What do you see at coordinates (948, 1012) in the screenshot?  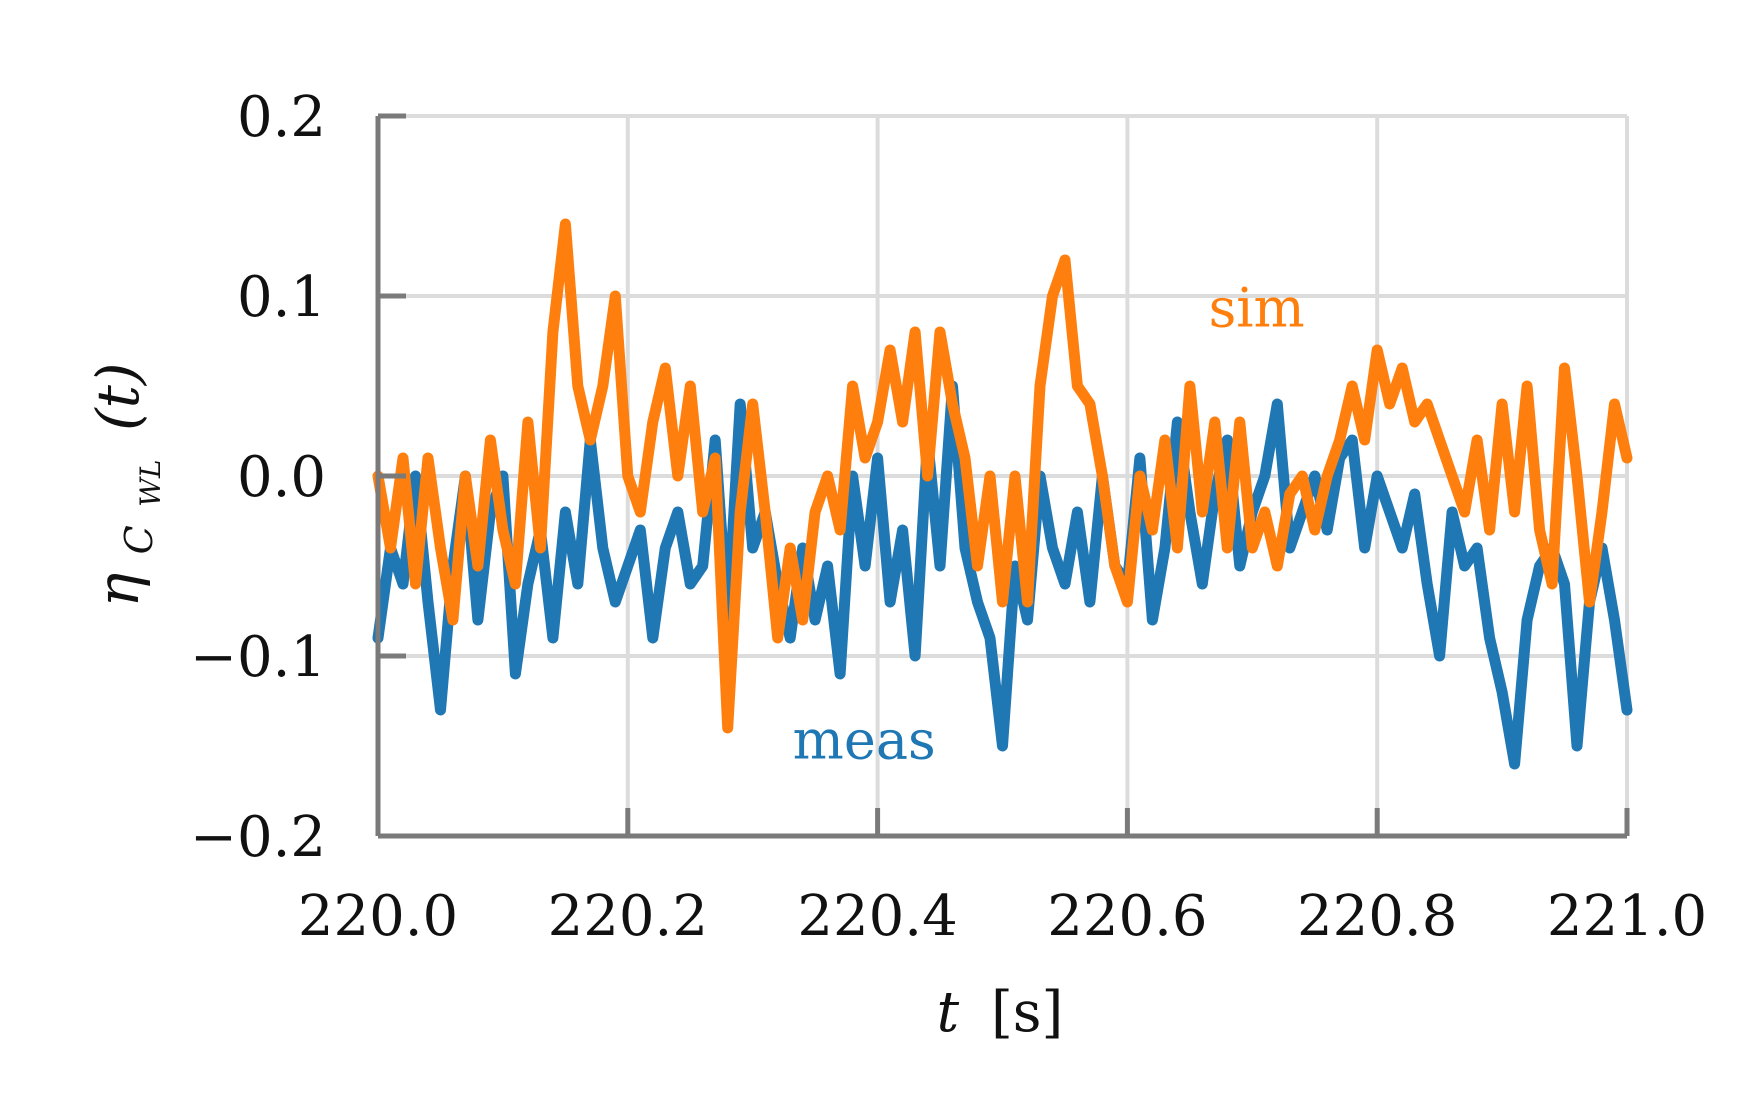 I see `x-axis-symbol: t` at bounding box center [948, 1012].